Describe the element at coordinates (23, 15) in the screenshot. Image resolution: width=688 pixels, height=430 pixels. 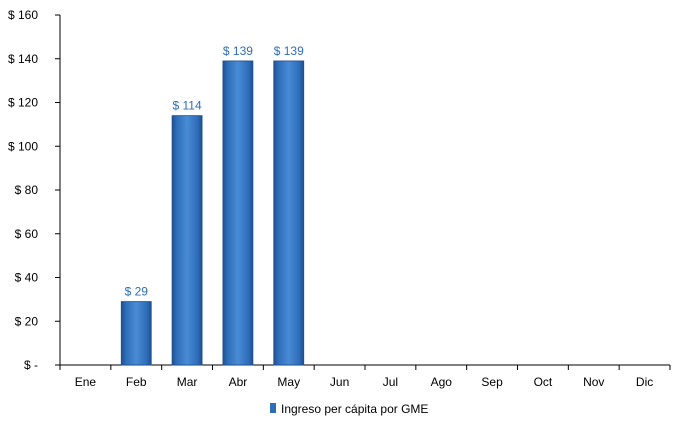
I see `y-tick-label: $ 160` at that location.